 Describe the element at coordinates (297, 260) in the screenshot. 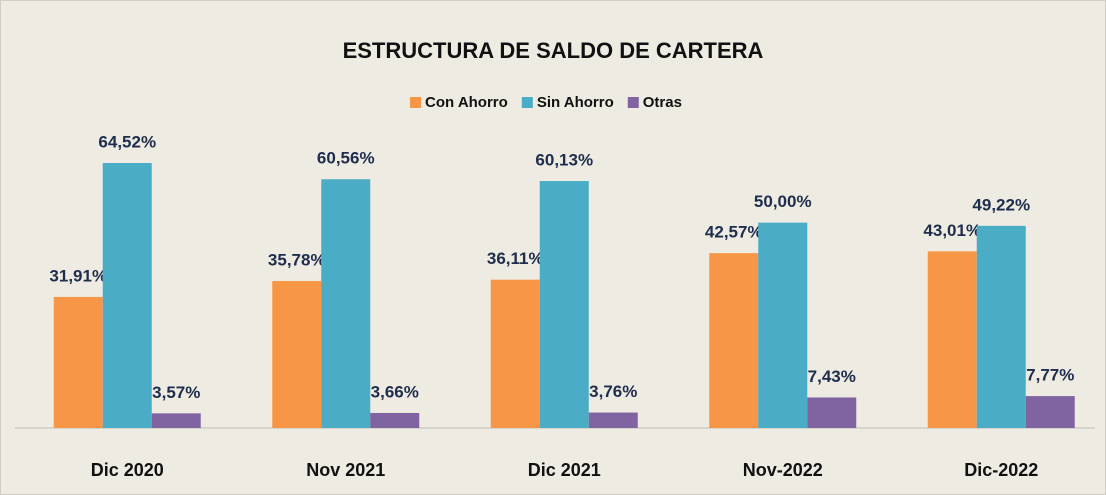

I see `data-label: 35,78%` at that location.